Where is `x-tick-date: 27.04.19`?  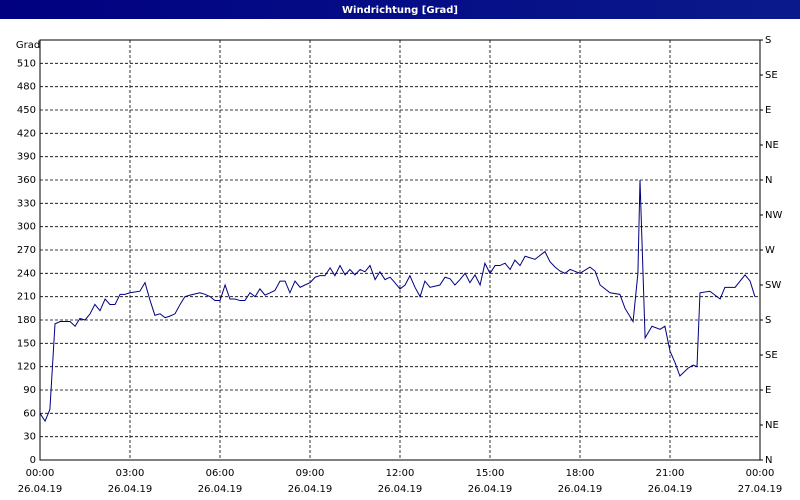 x-tick-date: 27.04.19 is located at coordinates (760, 489).